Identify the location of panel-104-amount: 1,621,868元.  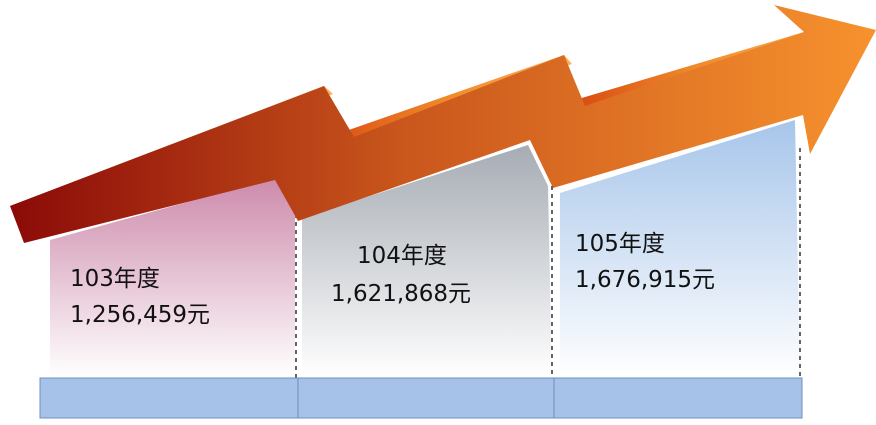
(401, 294).